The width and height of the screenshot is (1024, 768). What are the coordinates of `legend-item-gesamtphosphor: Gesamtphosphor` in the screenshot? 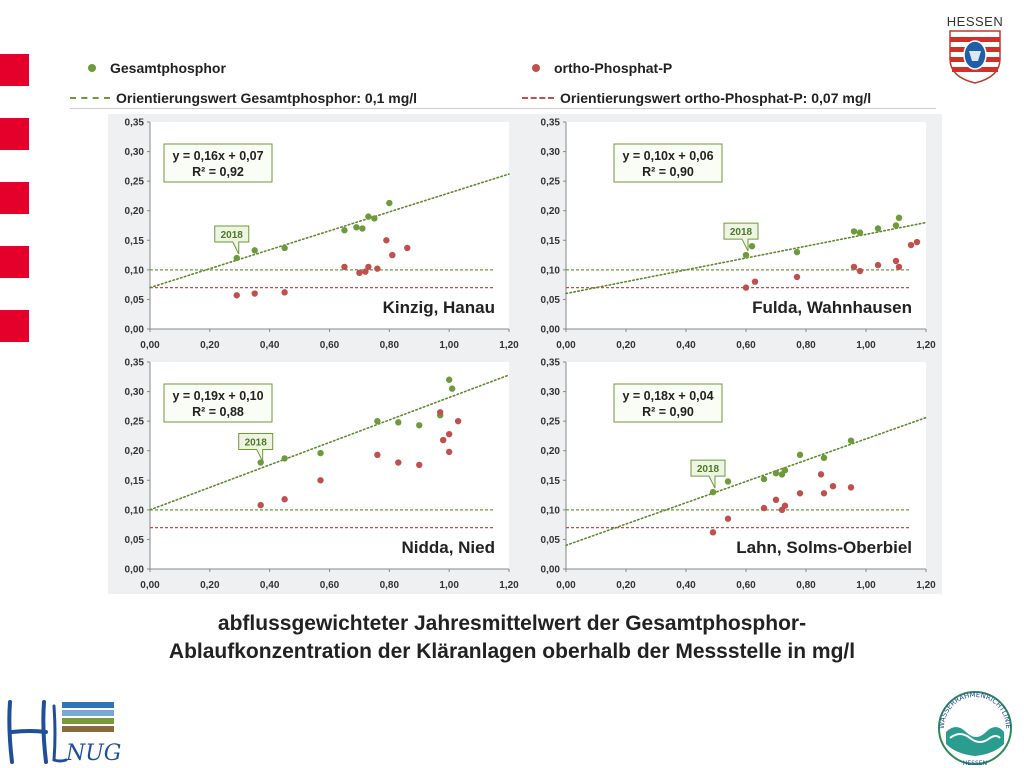 It's located at (157, 68).